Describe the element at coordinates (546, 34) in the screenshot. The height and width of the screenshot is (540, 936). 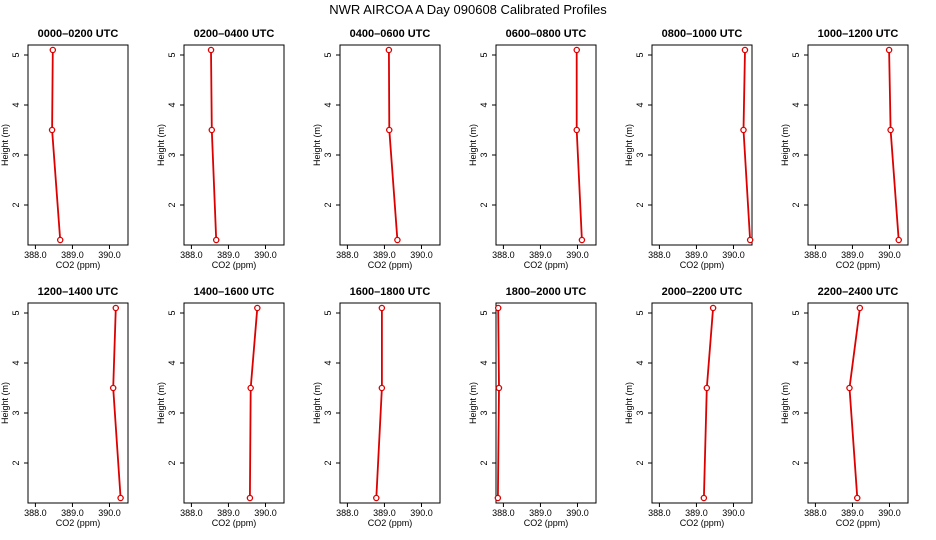
I see `panel-title: 0600–0800 UTC` at that location.